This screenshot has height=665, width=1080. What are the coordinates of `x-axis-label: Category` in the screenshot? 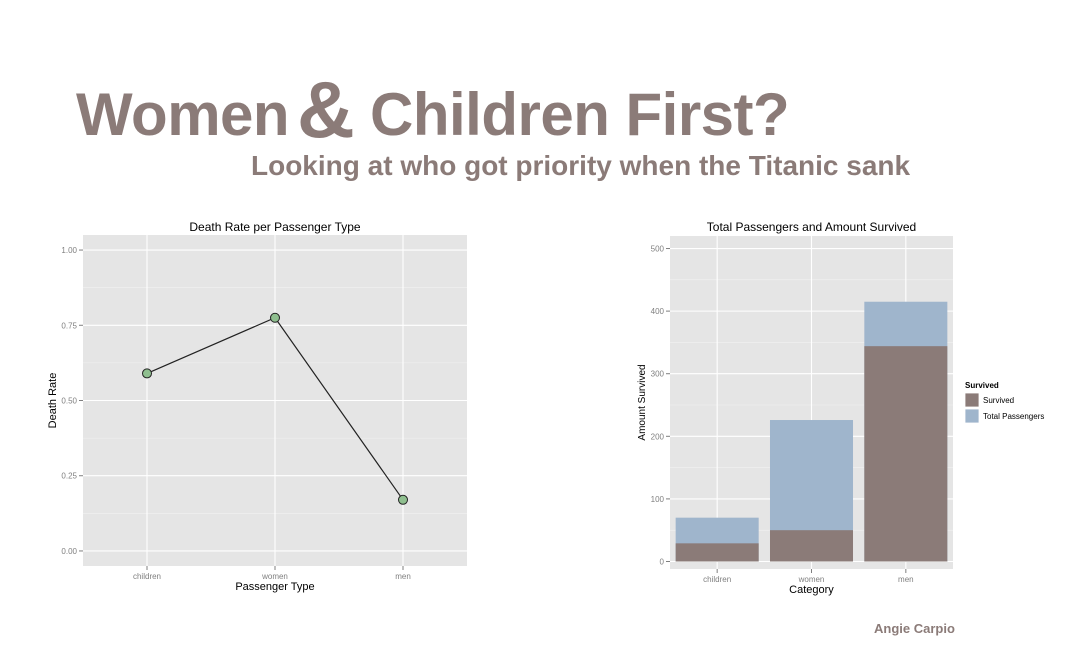 It's located at (811, 590).